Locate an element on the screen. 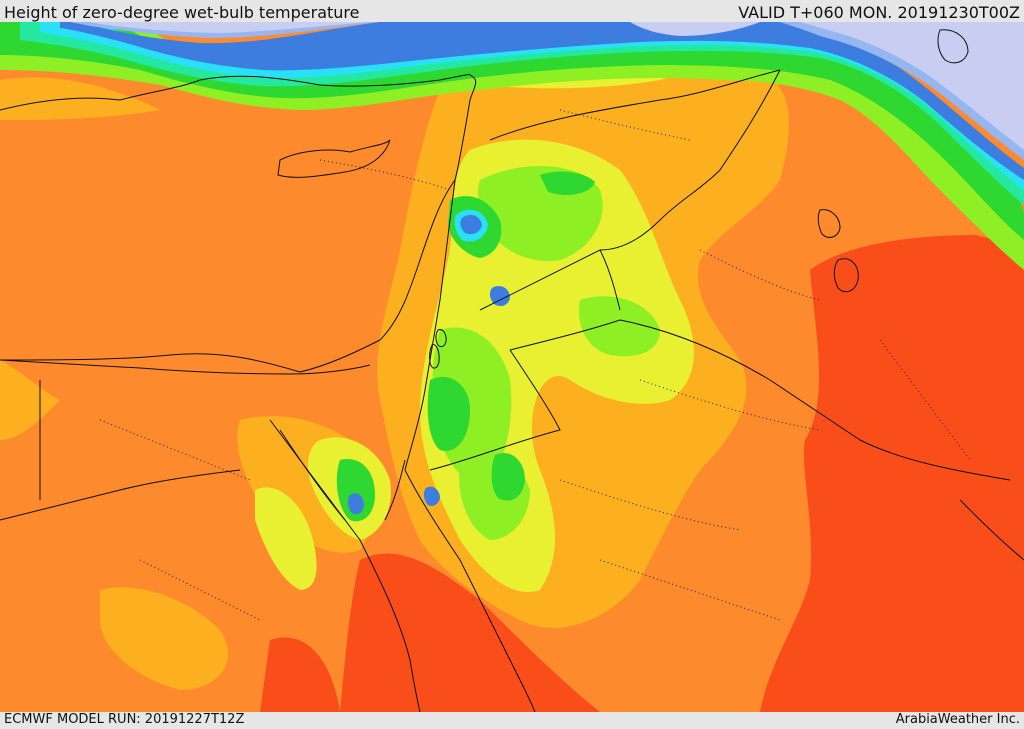 The width and height of the screenshot is (1024, 729). snow-zone-north is located at coordinates (230, 27).